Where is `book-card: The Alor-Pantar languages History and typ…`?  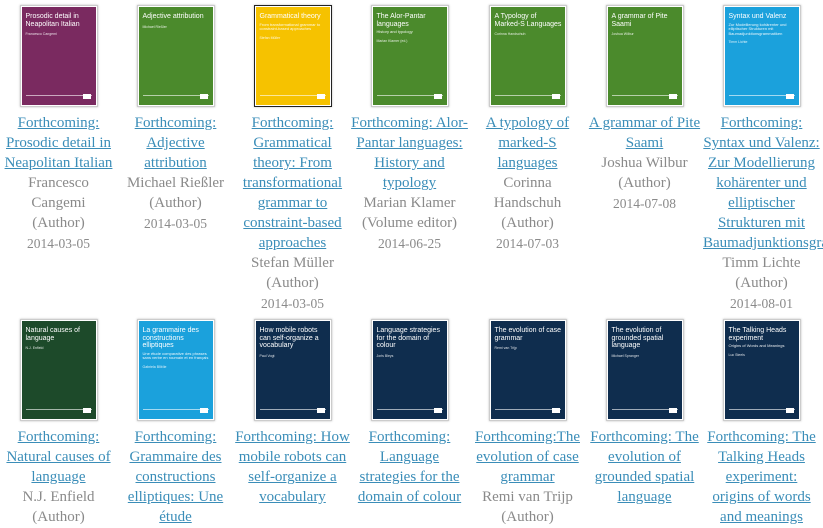 book-card: The Alor-Pantar languages History and typ… is located at coordinates (409, 127).